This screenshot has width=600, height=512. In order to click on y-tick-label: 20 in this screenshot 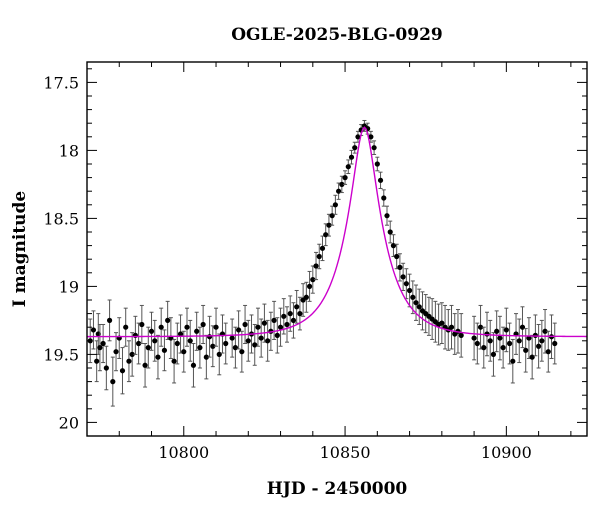, I will do `click(69, 422)`.